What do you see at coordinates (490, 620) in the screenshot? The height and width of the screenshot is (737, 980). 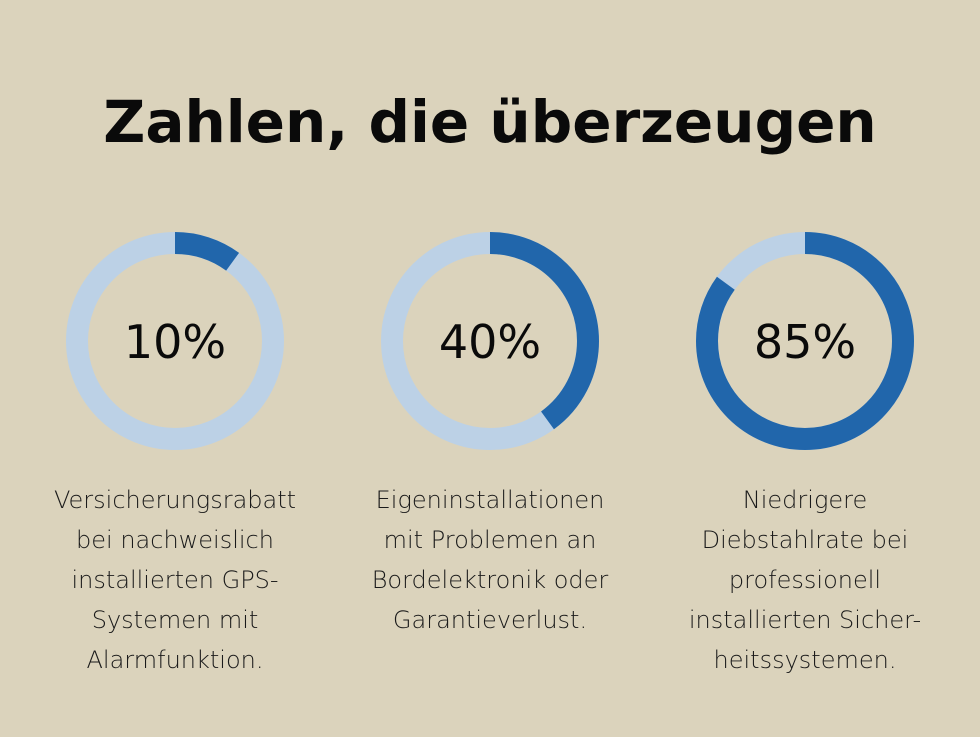 I see `description-line: Garantieverlust.` at bounding box center [490, 620].